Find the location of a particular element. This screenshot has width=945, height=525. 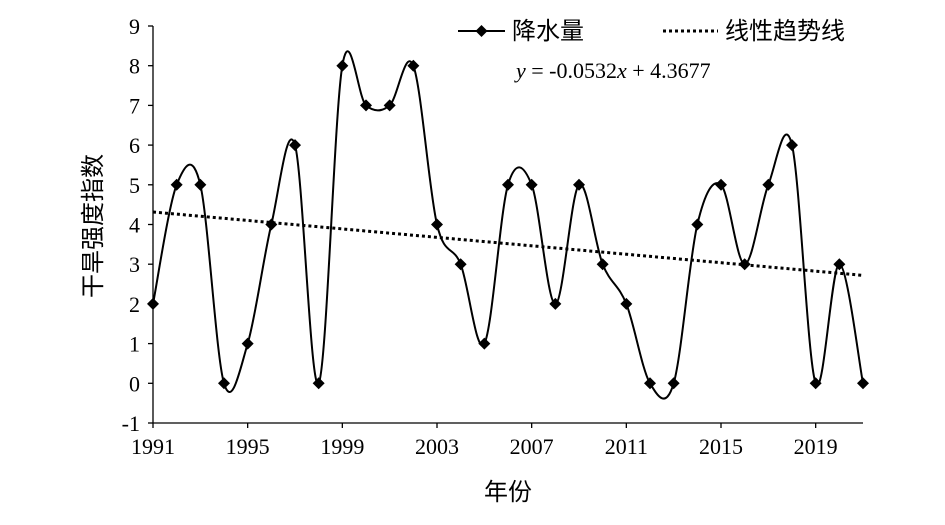

y-axis-title: 干旱强度指数 is located at coordinates (93, 226).